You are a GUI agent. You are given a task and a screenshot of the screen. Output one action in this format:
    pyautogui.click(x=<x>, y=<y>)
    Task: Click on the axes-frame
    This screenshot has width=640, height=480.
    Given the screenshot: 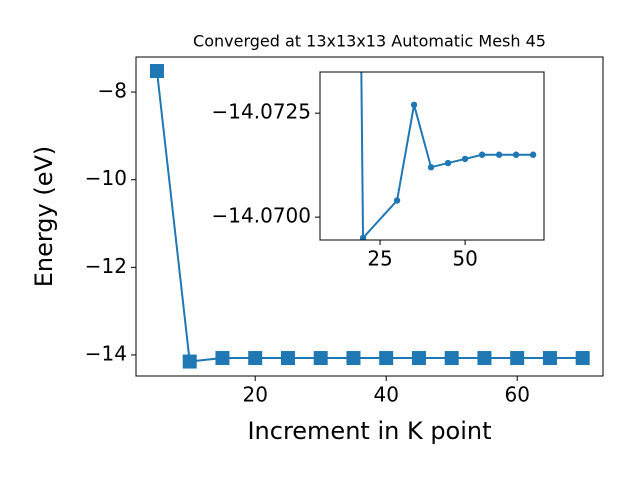 What is the action you would take?
    pyautogui.click(x=432, y=156)
    